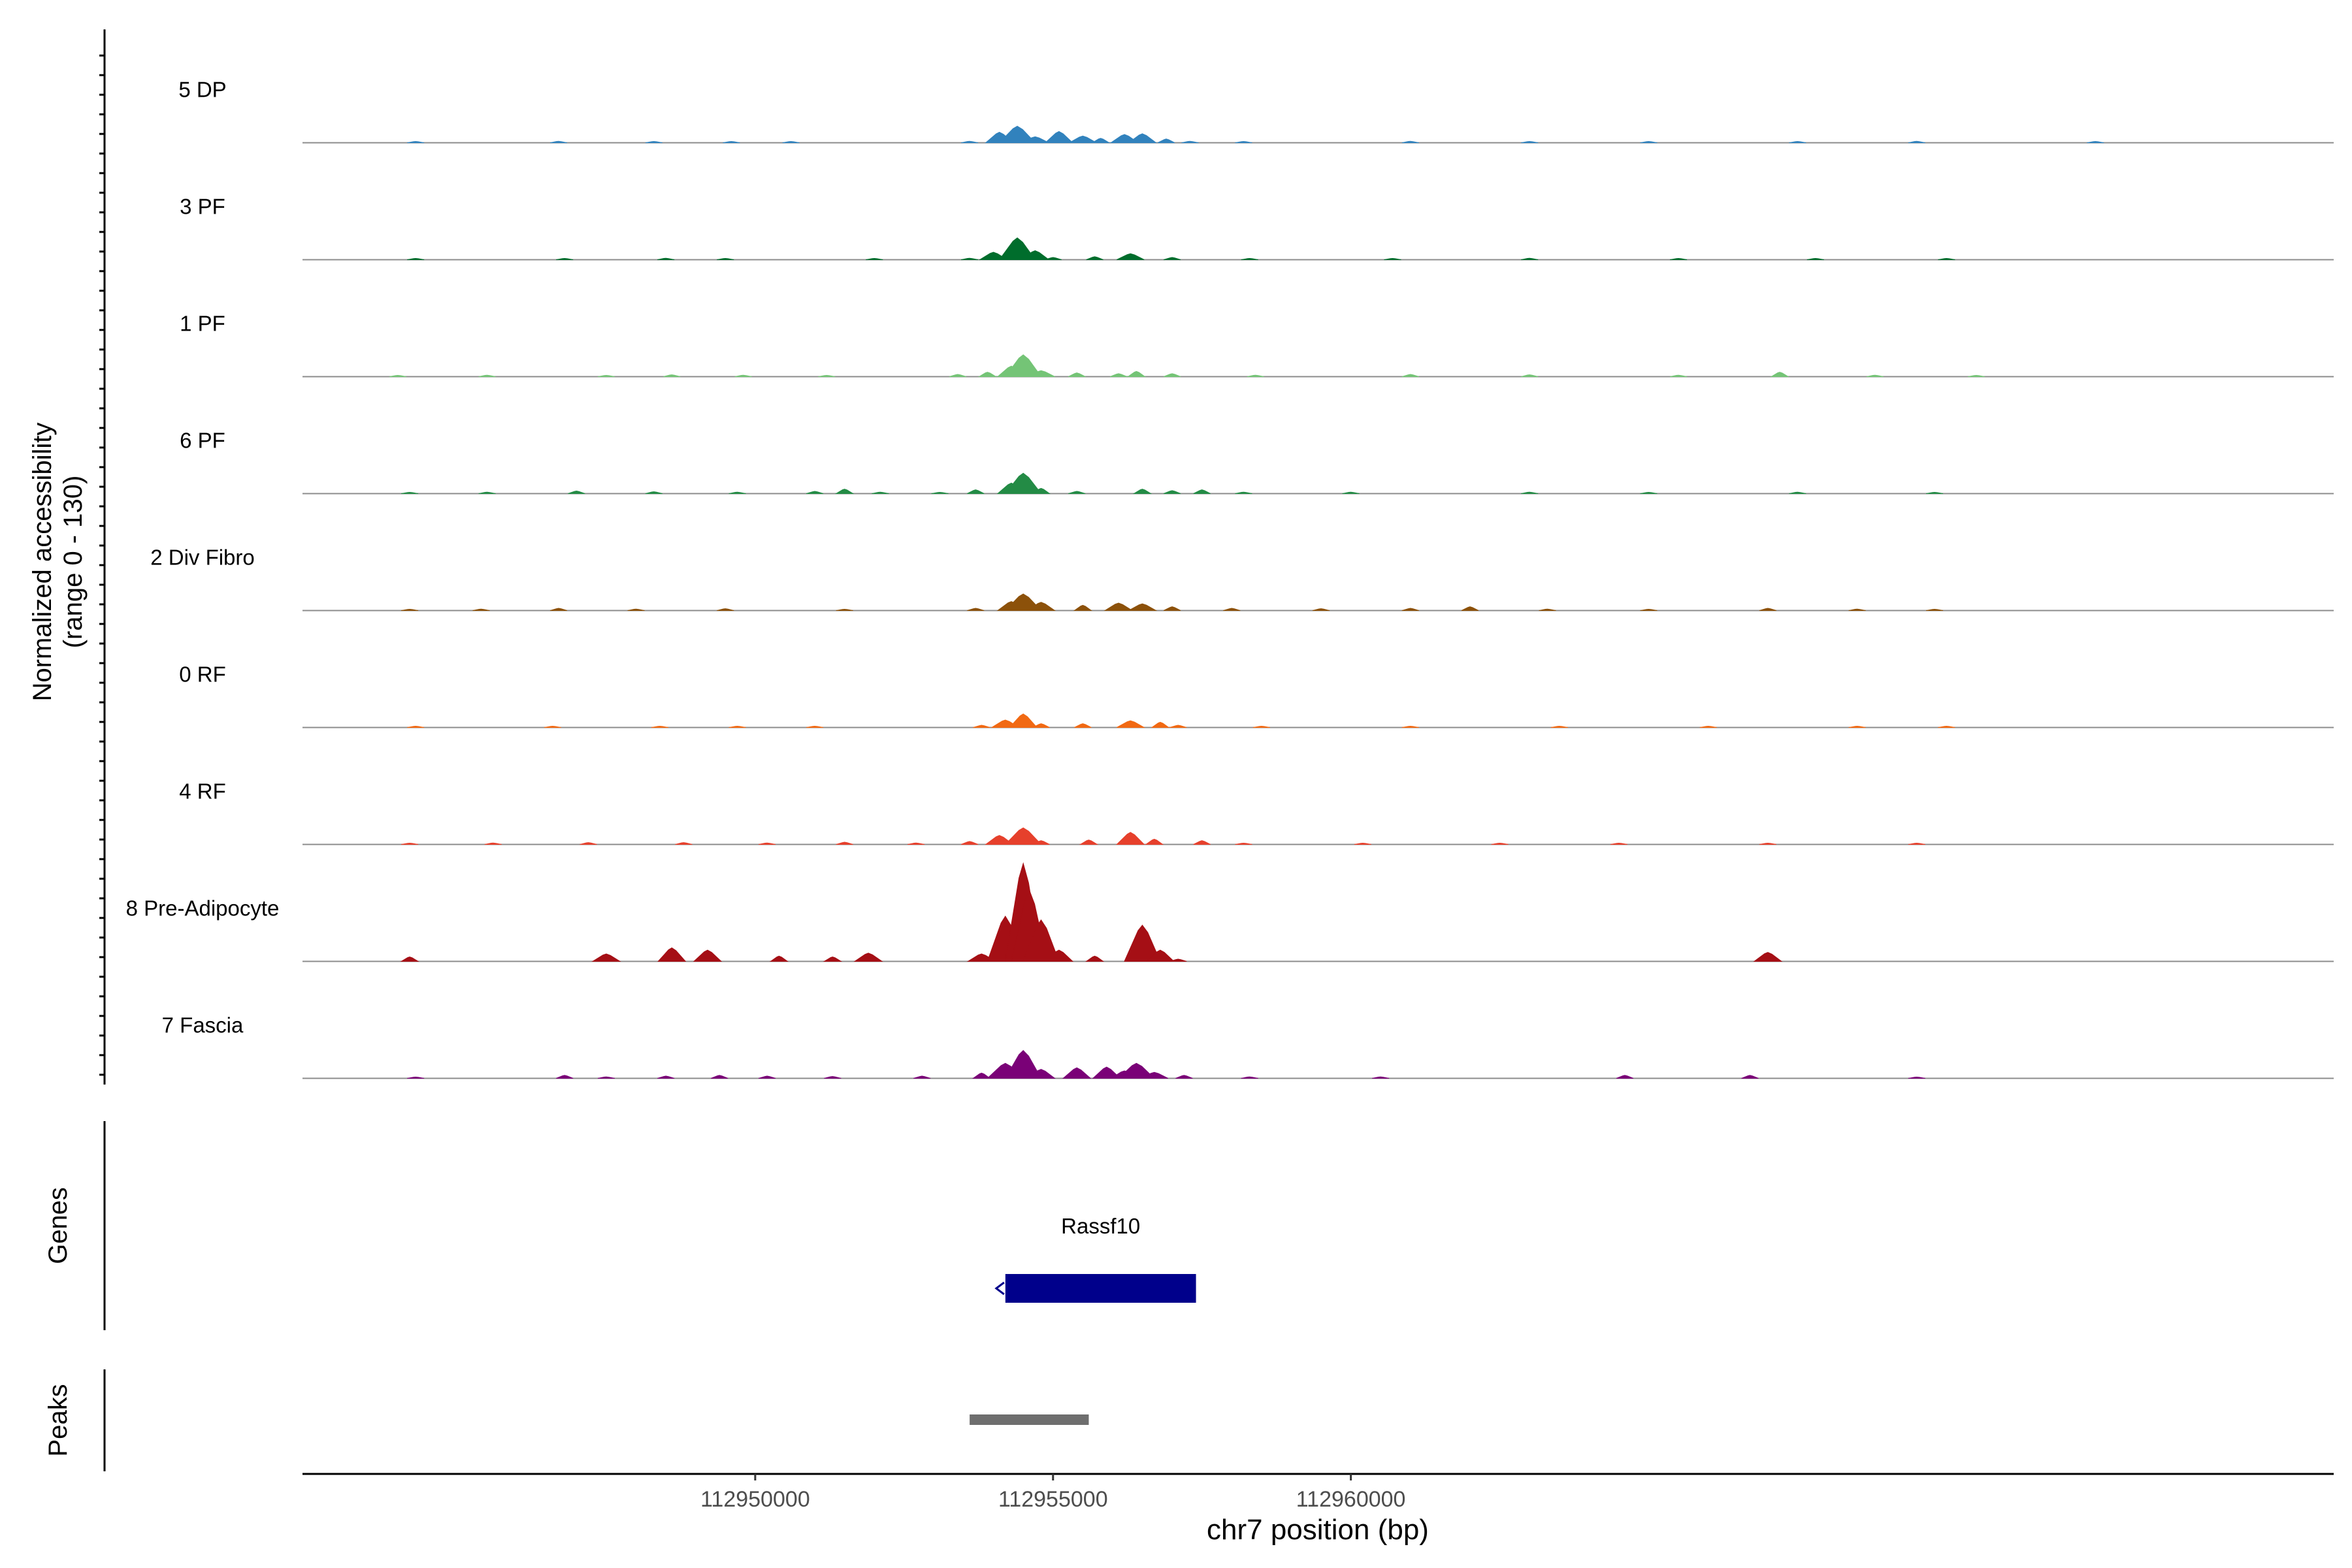 The height and width of the screenshot is (1568, 2352). I want to click on track: 6 PF, so click(1257, 462).